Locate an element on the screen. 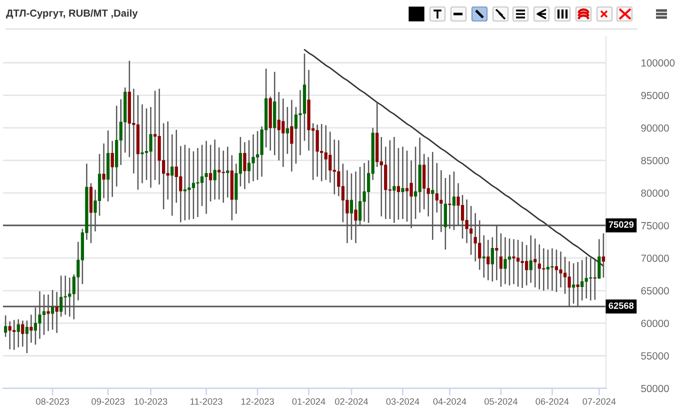  y-tick-label: 65000 is located at coordinates (655, 290).